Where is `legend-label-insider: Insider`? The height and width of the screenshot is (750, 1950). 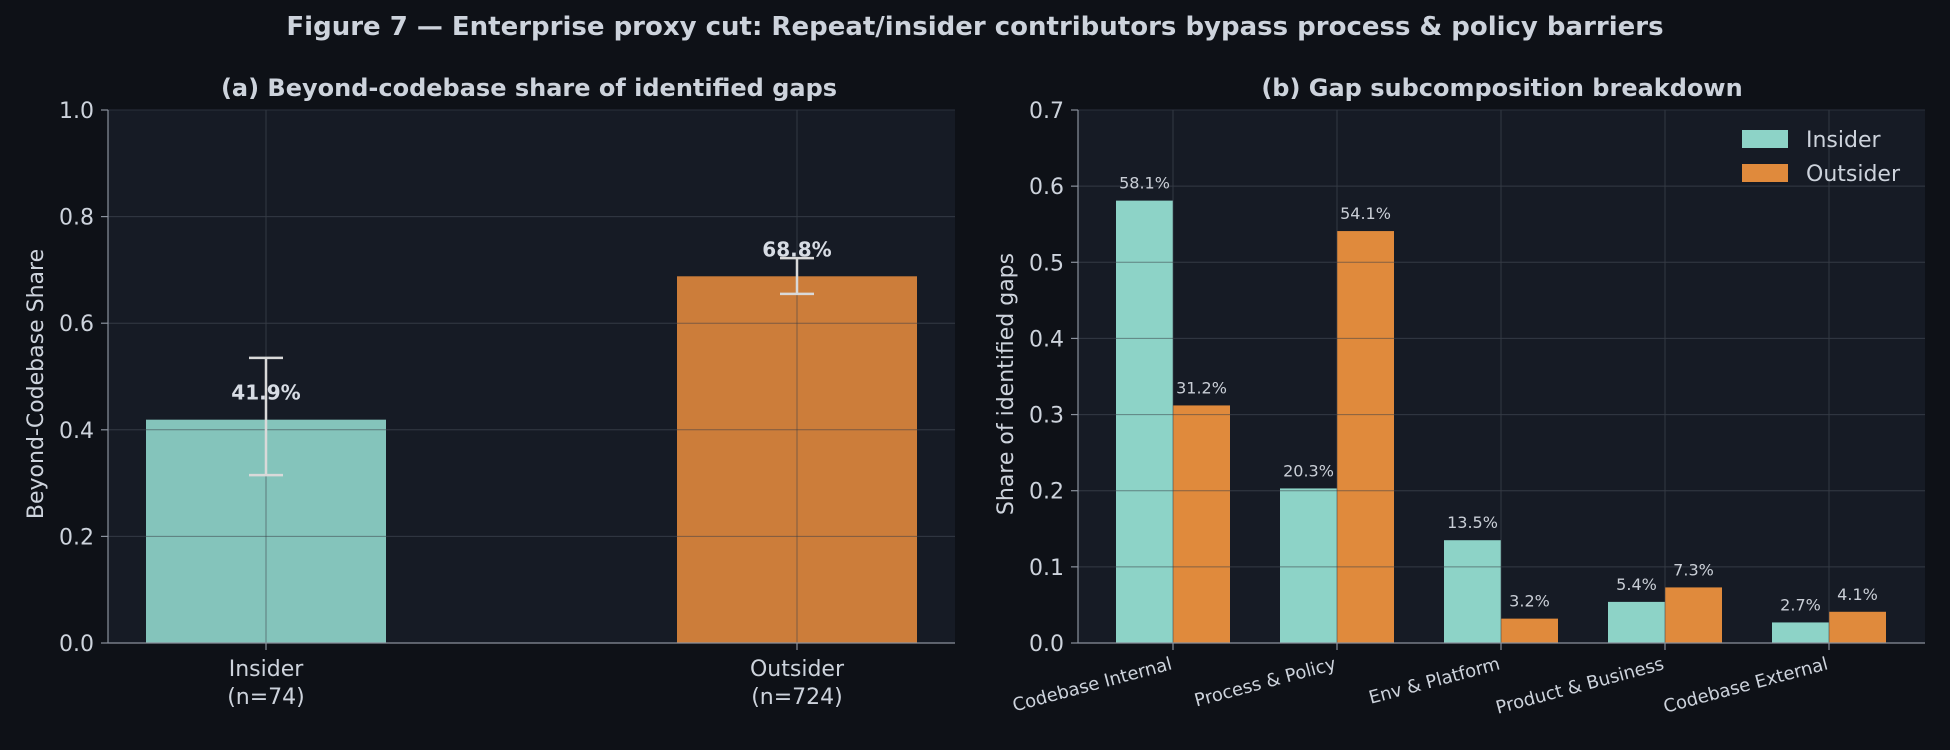 legend-label-insider: Insider is located at coordinates (1844, 140).